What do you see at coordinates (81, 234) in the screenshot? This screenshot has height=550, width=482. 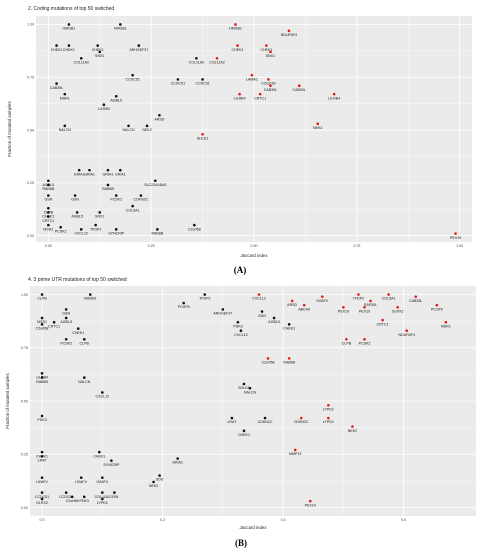 I see `point-label: CXCL12` at bounding box center [81, 234].